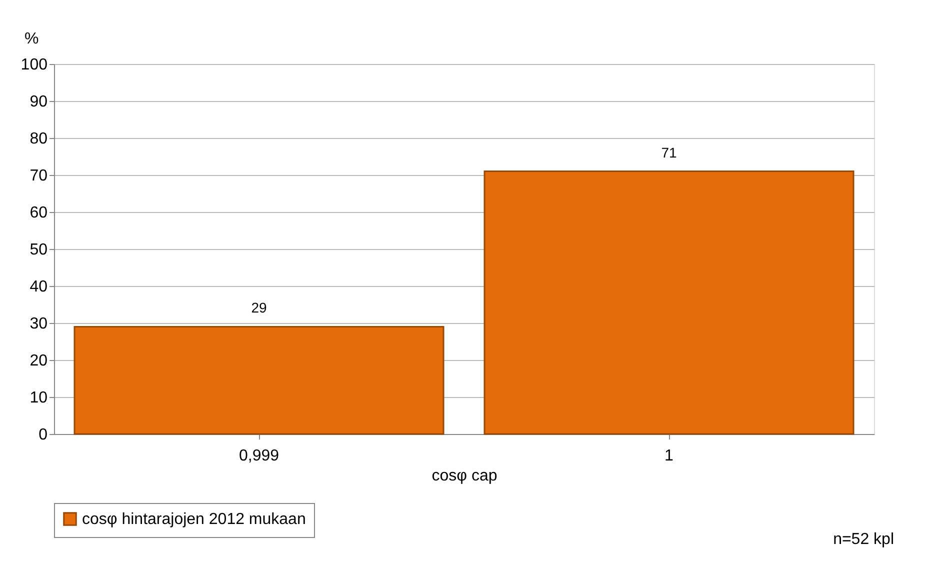 This screenshot has height=585, width=948. I want to click on y-tick-label: 0, so click(43, 435).